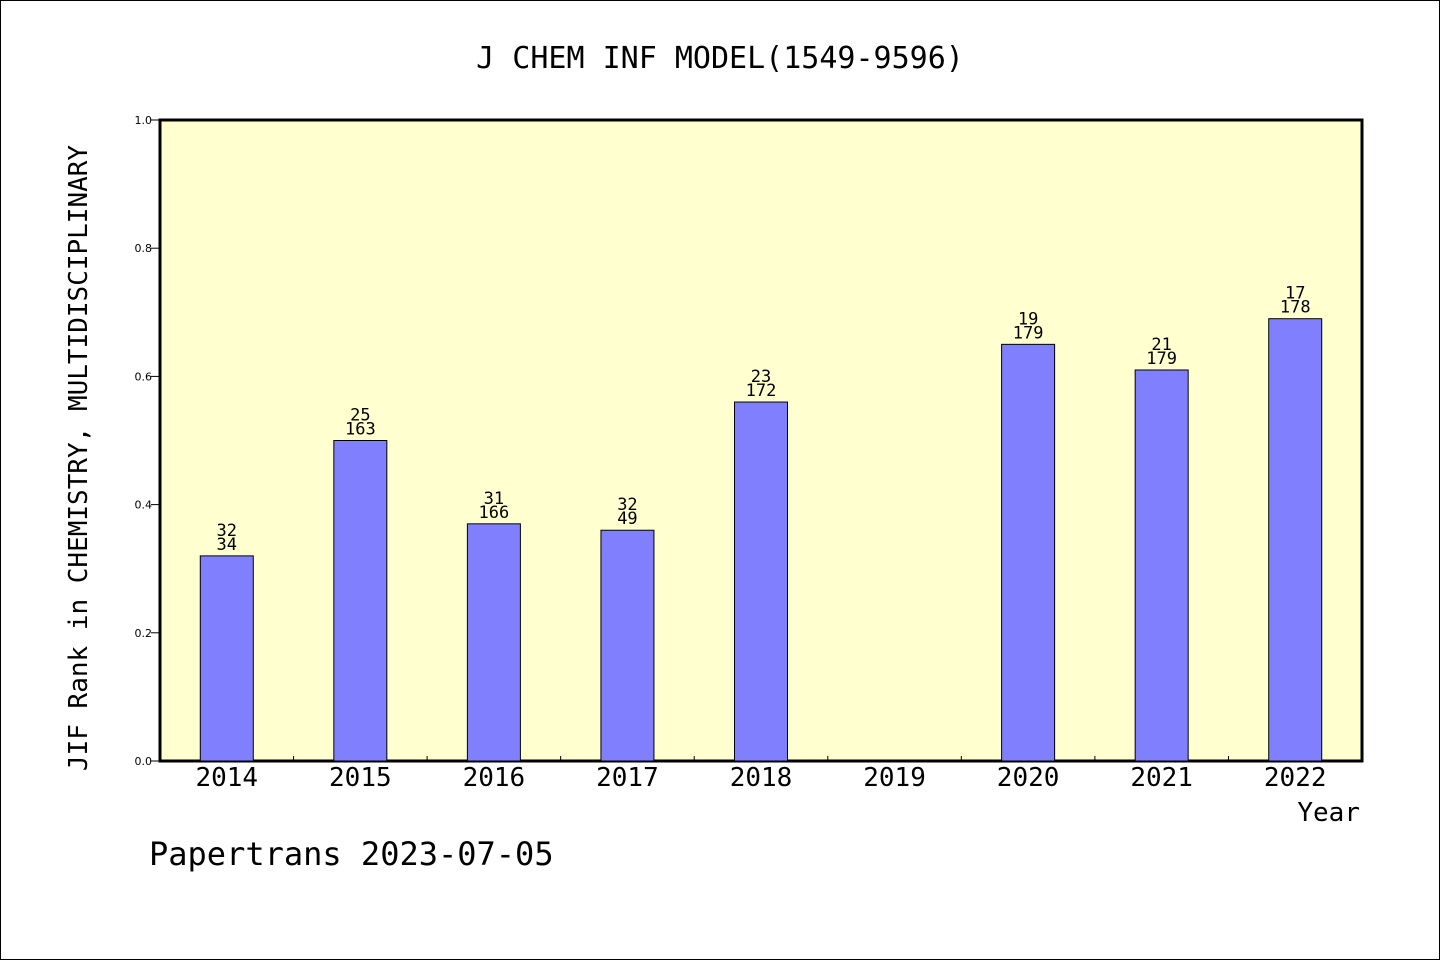 The image size is (1440, 960). What do you see at coordinates (144, 248) in the screenshot?
I see `y-tick-label: 0.8` at bounding box center [144, 248].